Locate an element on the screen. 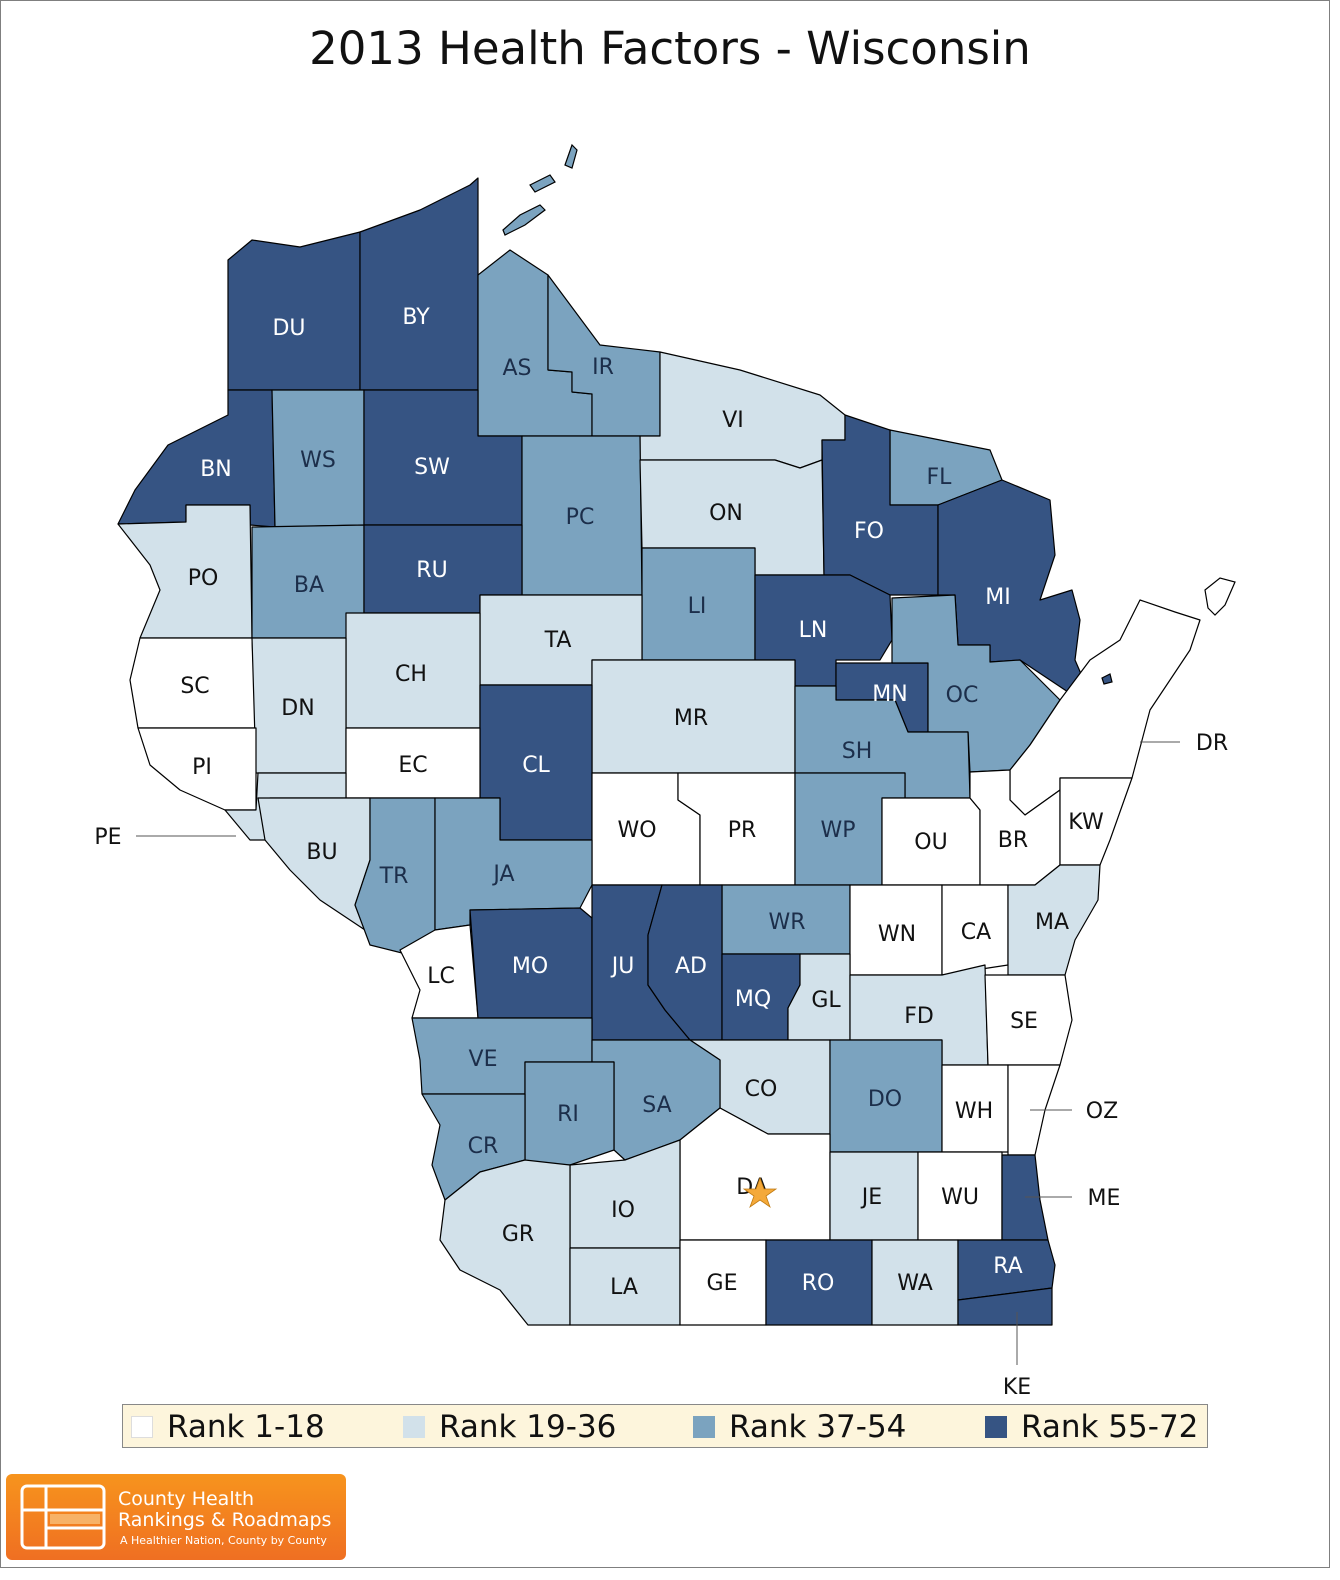  county-label-gr: GR is located at coordinates (518, 1234).